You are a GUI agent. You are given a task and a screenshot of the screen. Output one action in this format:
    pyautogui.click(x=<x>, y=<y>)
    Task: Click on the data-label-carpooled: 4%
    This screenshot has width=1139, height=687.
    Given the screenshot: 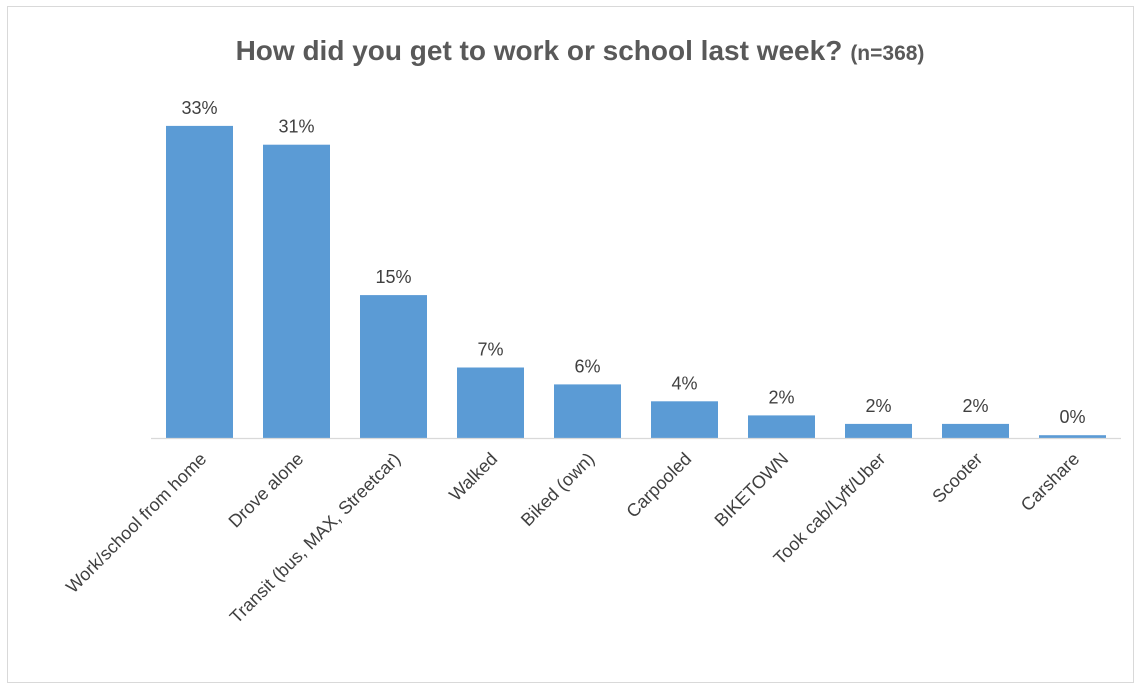 What is the action you would take?
    pyautogui.click(x=684, y=383)
    